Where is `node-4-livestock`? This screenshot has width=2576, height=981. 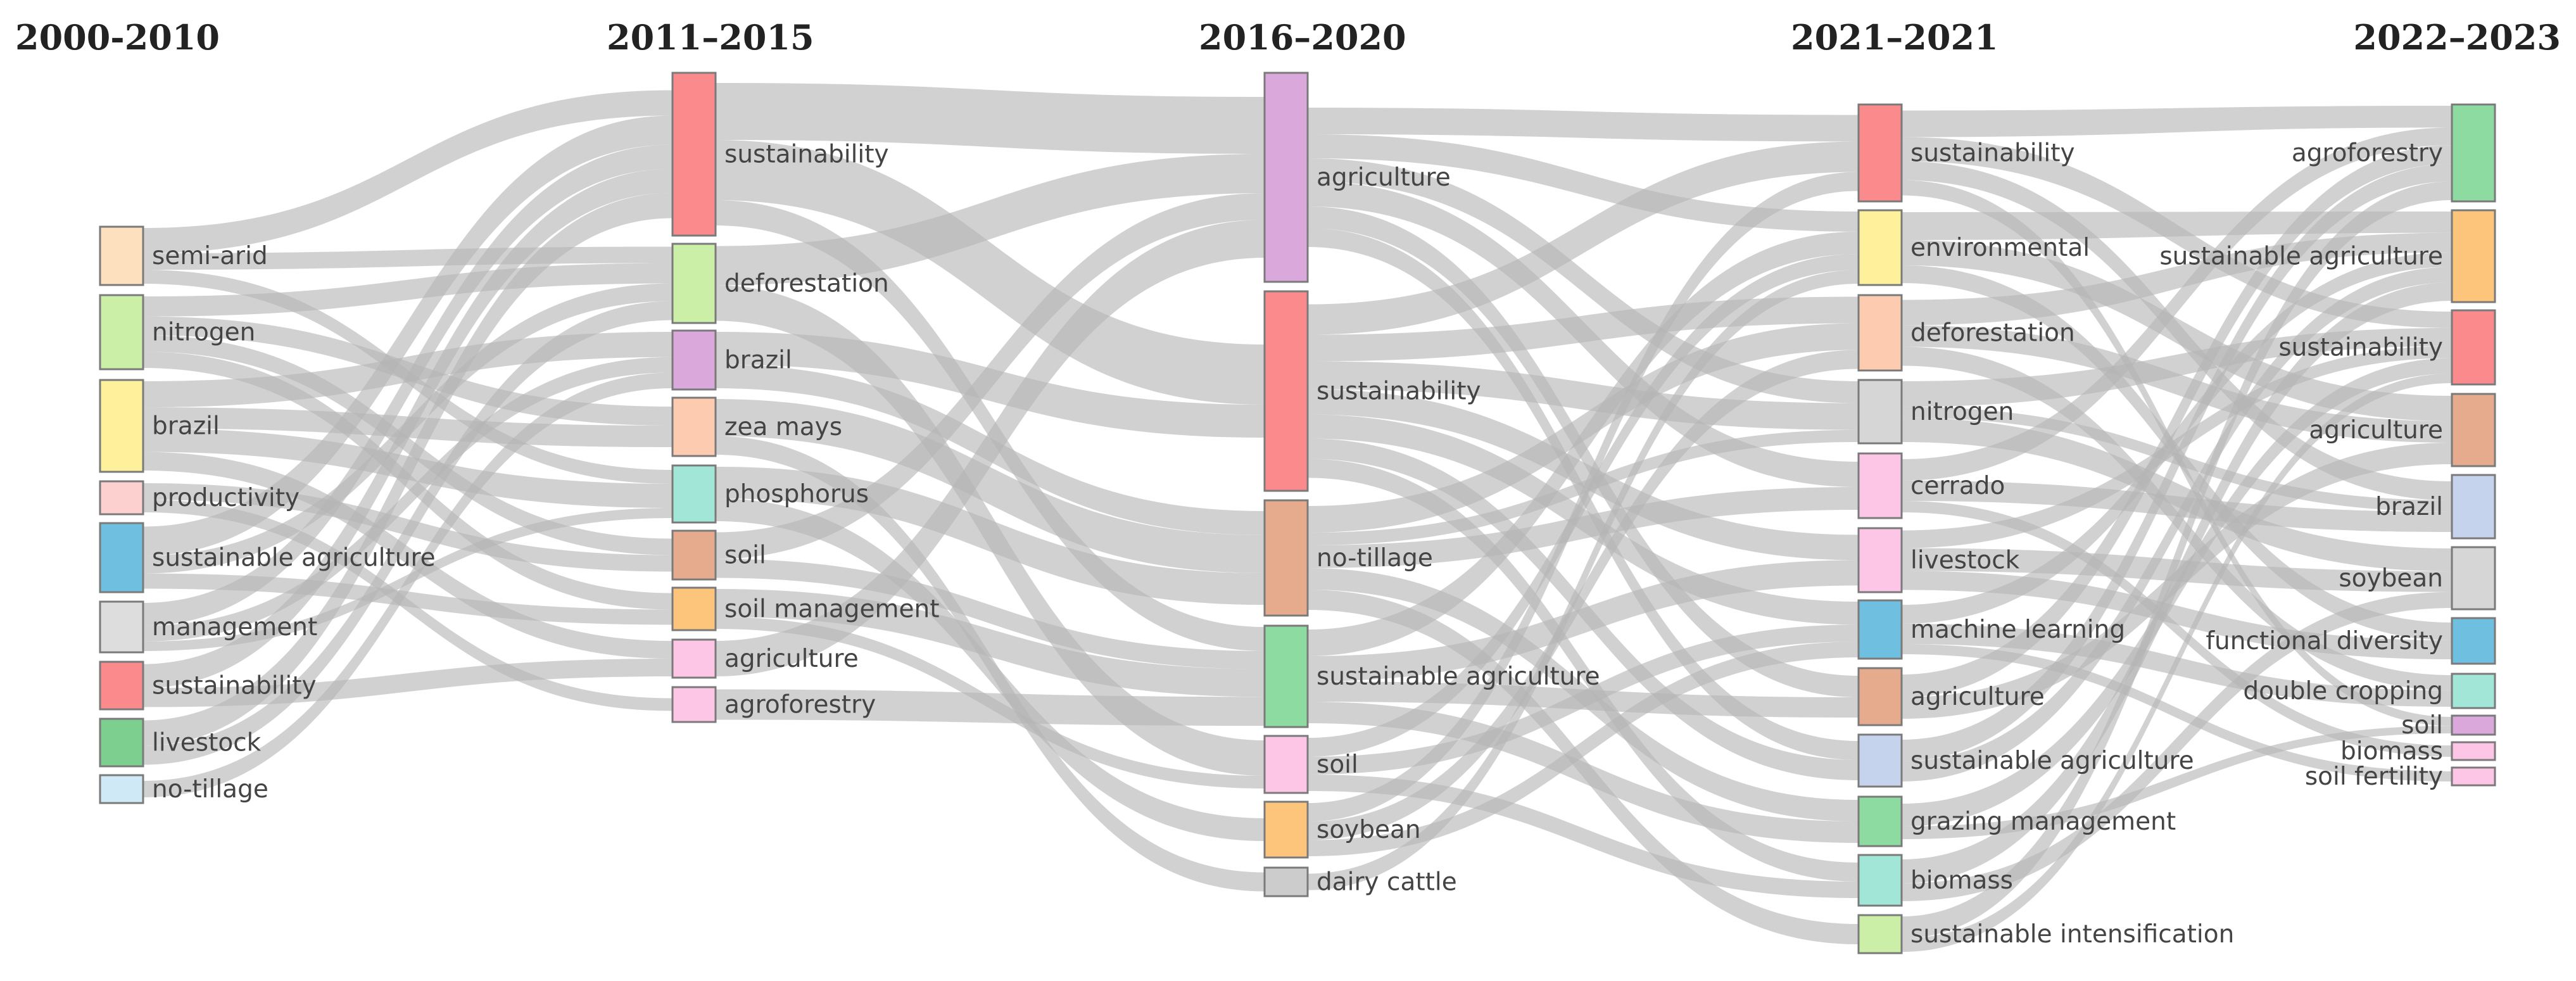
node-4-livestock is located at coordinates (1880, 560).